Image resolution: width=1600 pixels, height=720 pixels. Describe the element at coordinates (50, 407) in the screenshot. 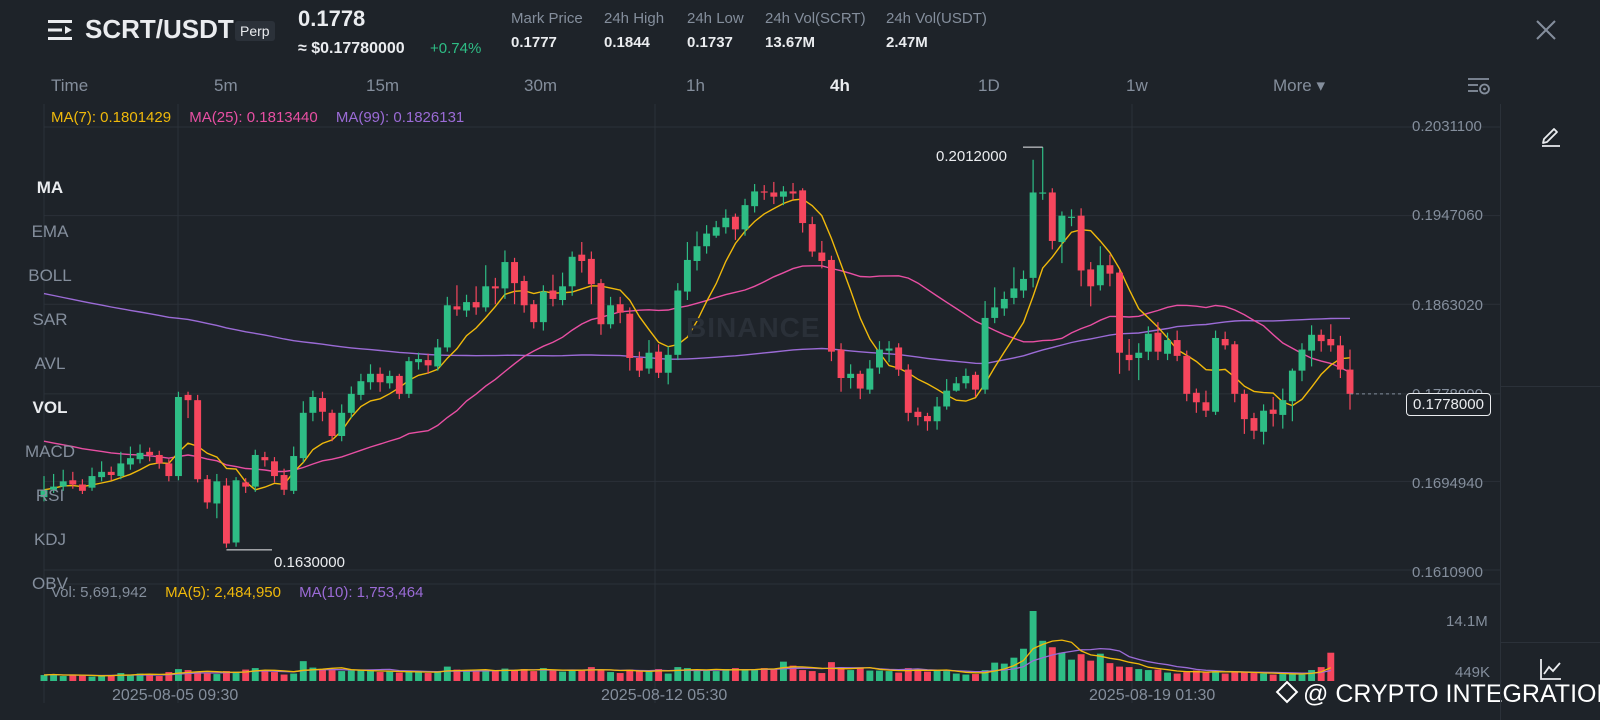

I see `indicator-vol: VOL` at that location.